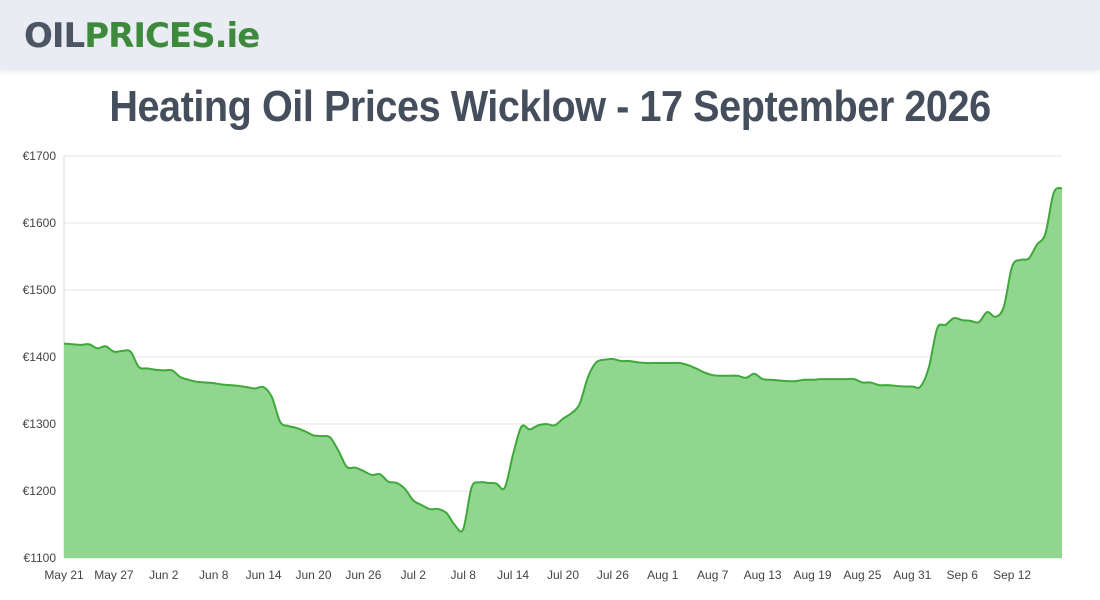  Describe the element at coordinates (40, 290) in the screenshot. I see `y-tick-label: €1500` at that location.